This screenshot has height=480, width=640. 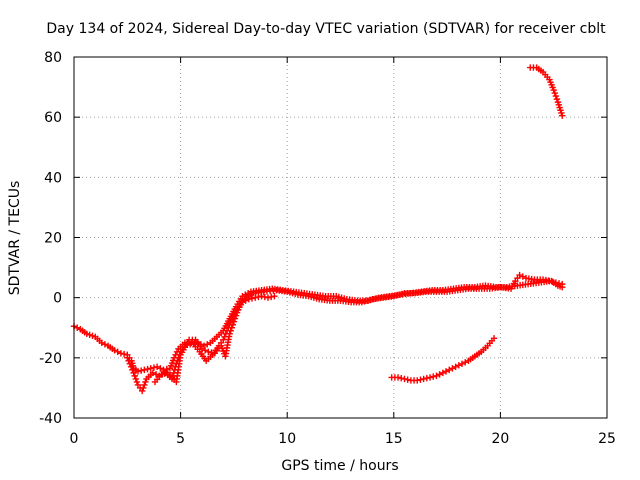 I want to click on x-tick-label: 20, so click(x=500, y=439).